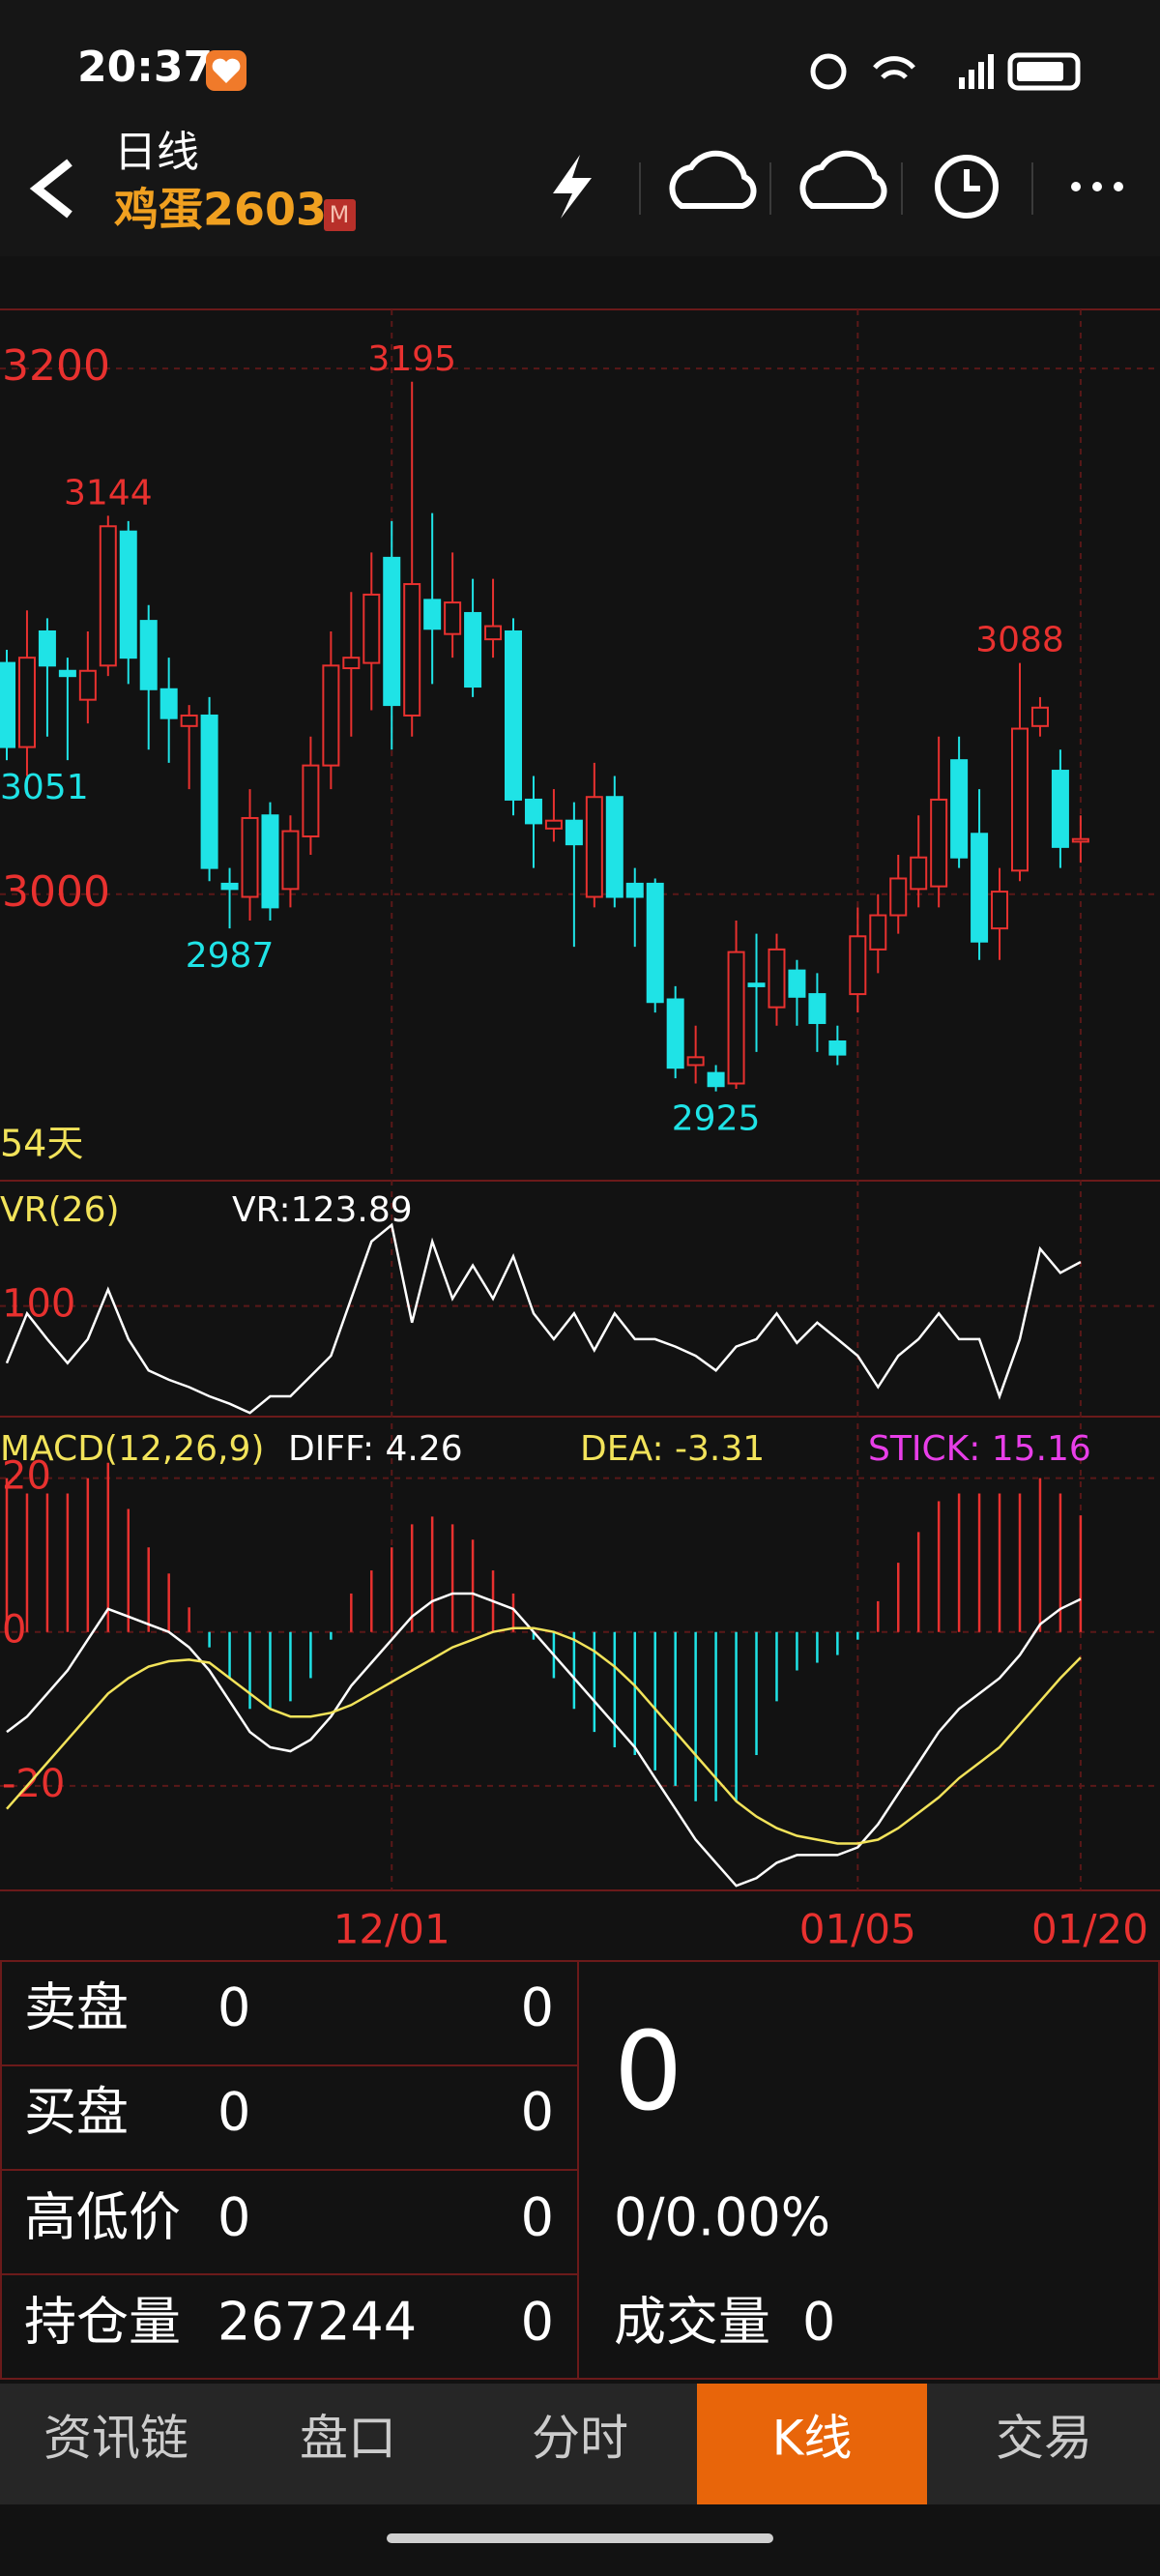 The height and width of the screenshot is (2576, 1160). I want to click on volume-value: 0, so click(818, 2322).